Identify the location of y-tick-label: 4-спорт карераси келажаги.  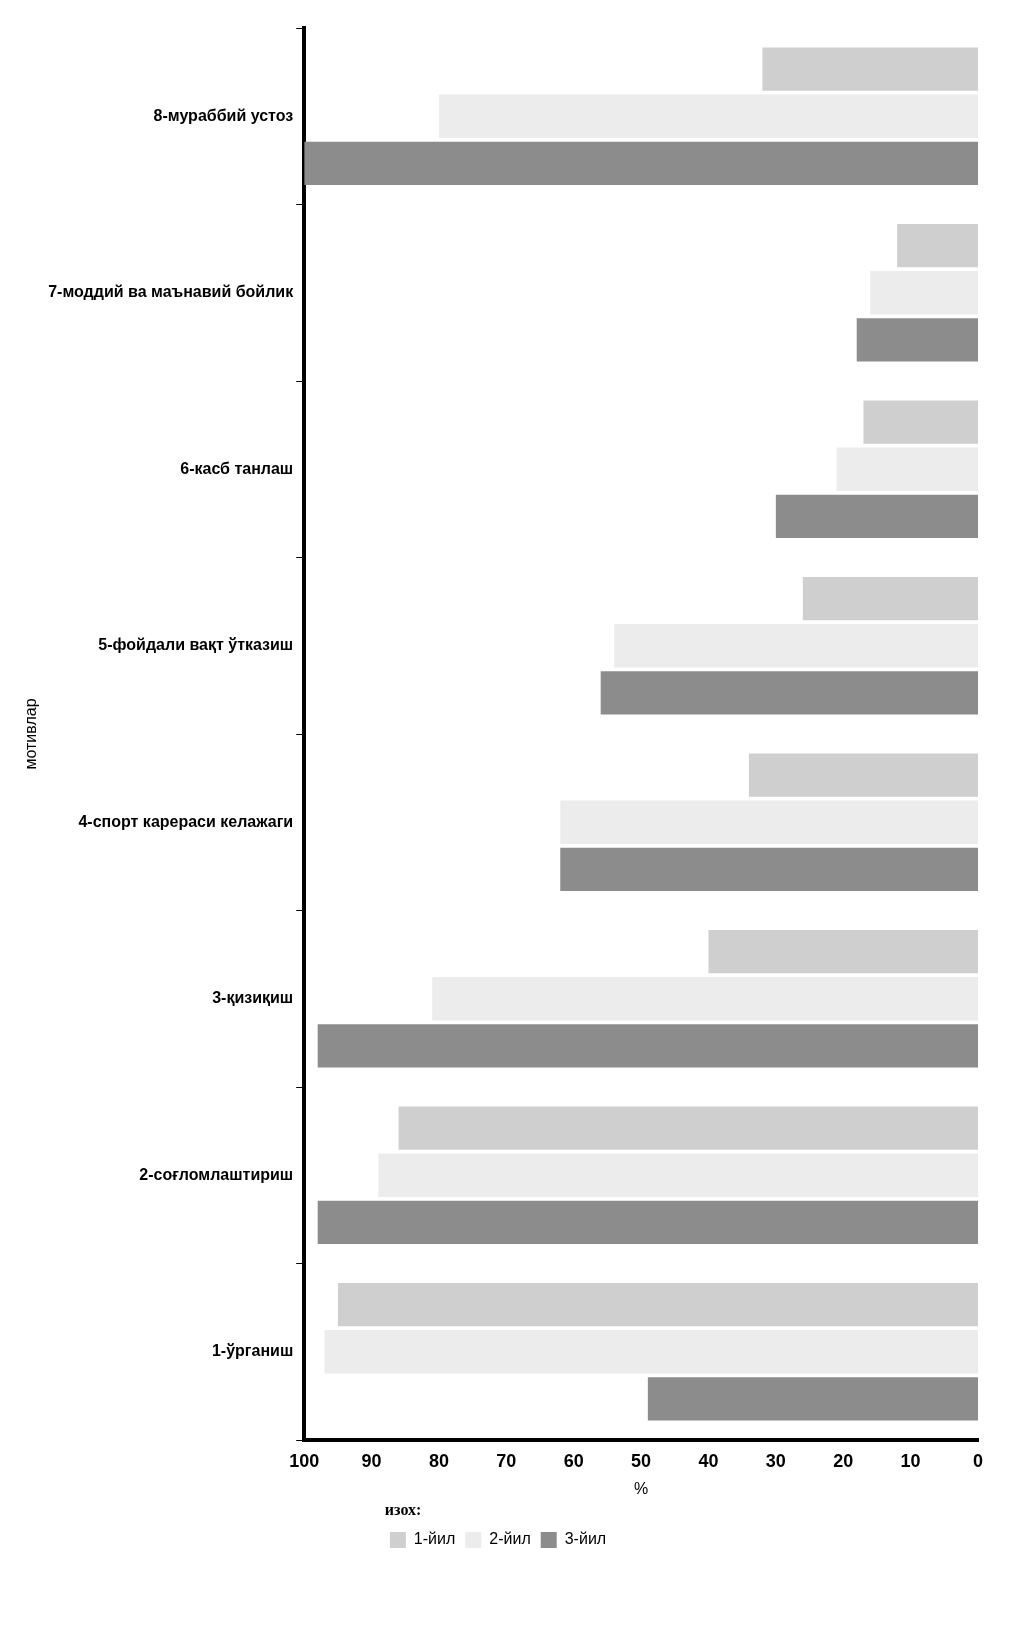
(186, 821).